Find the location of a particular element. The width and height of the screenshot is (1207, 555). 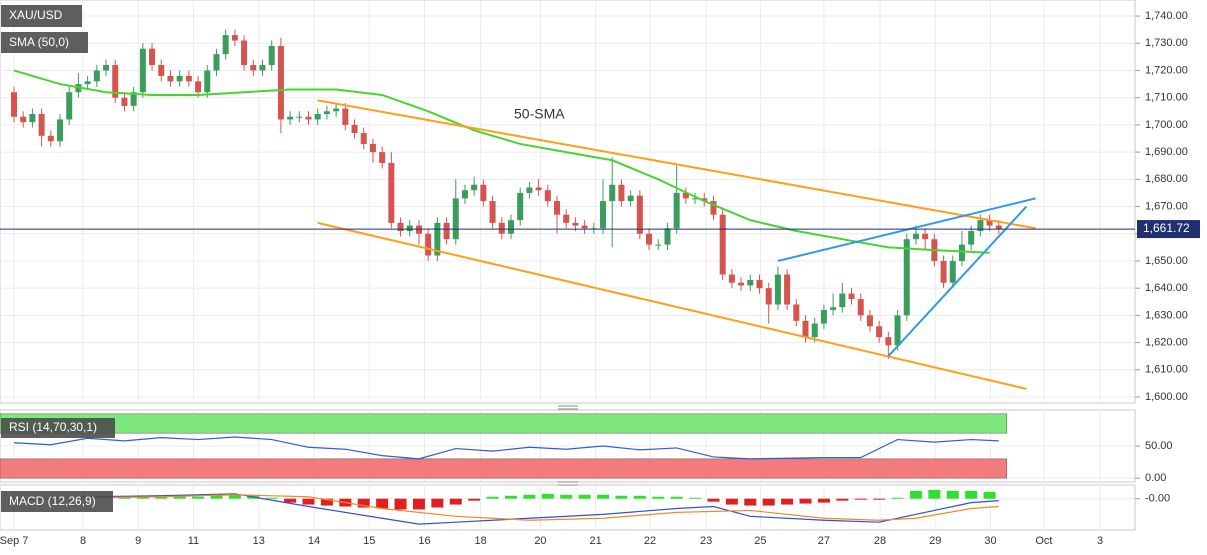

x-tick-label: 22 is located at coordinates (650, 541).